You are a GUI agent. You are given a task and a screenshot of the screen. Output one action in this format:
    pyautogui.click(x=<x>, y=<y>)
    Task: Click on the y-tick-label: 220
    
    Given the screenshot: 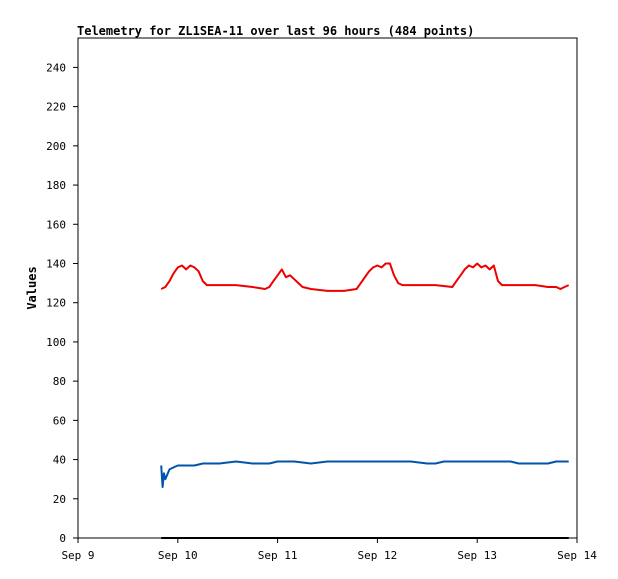 What is the action you would take?
    pyautogui.click(x=56, y=107)
    